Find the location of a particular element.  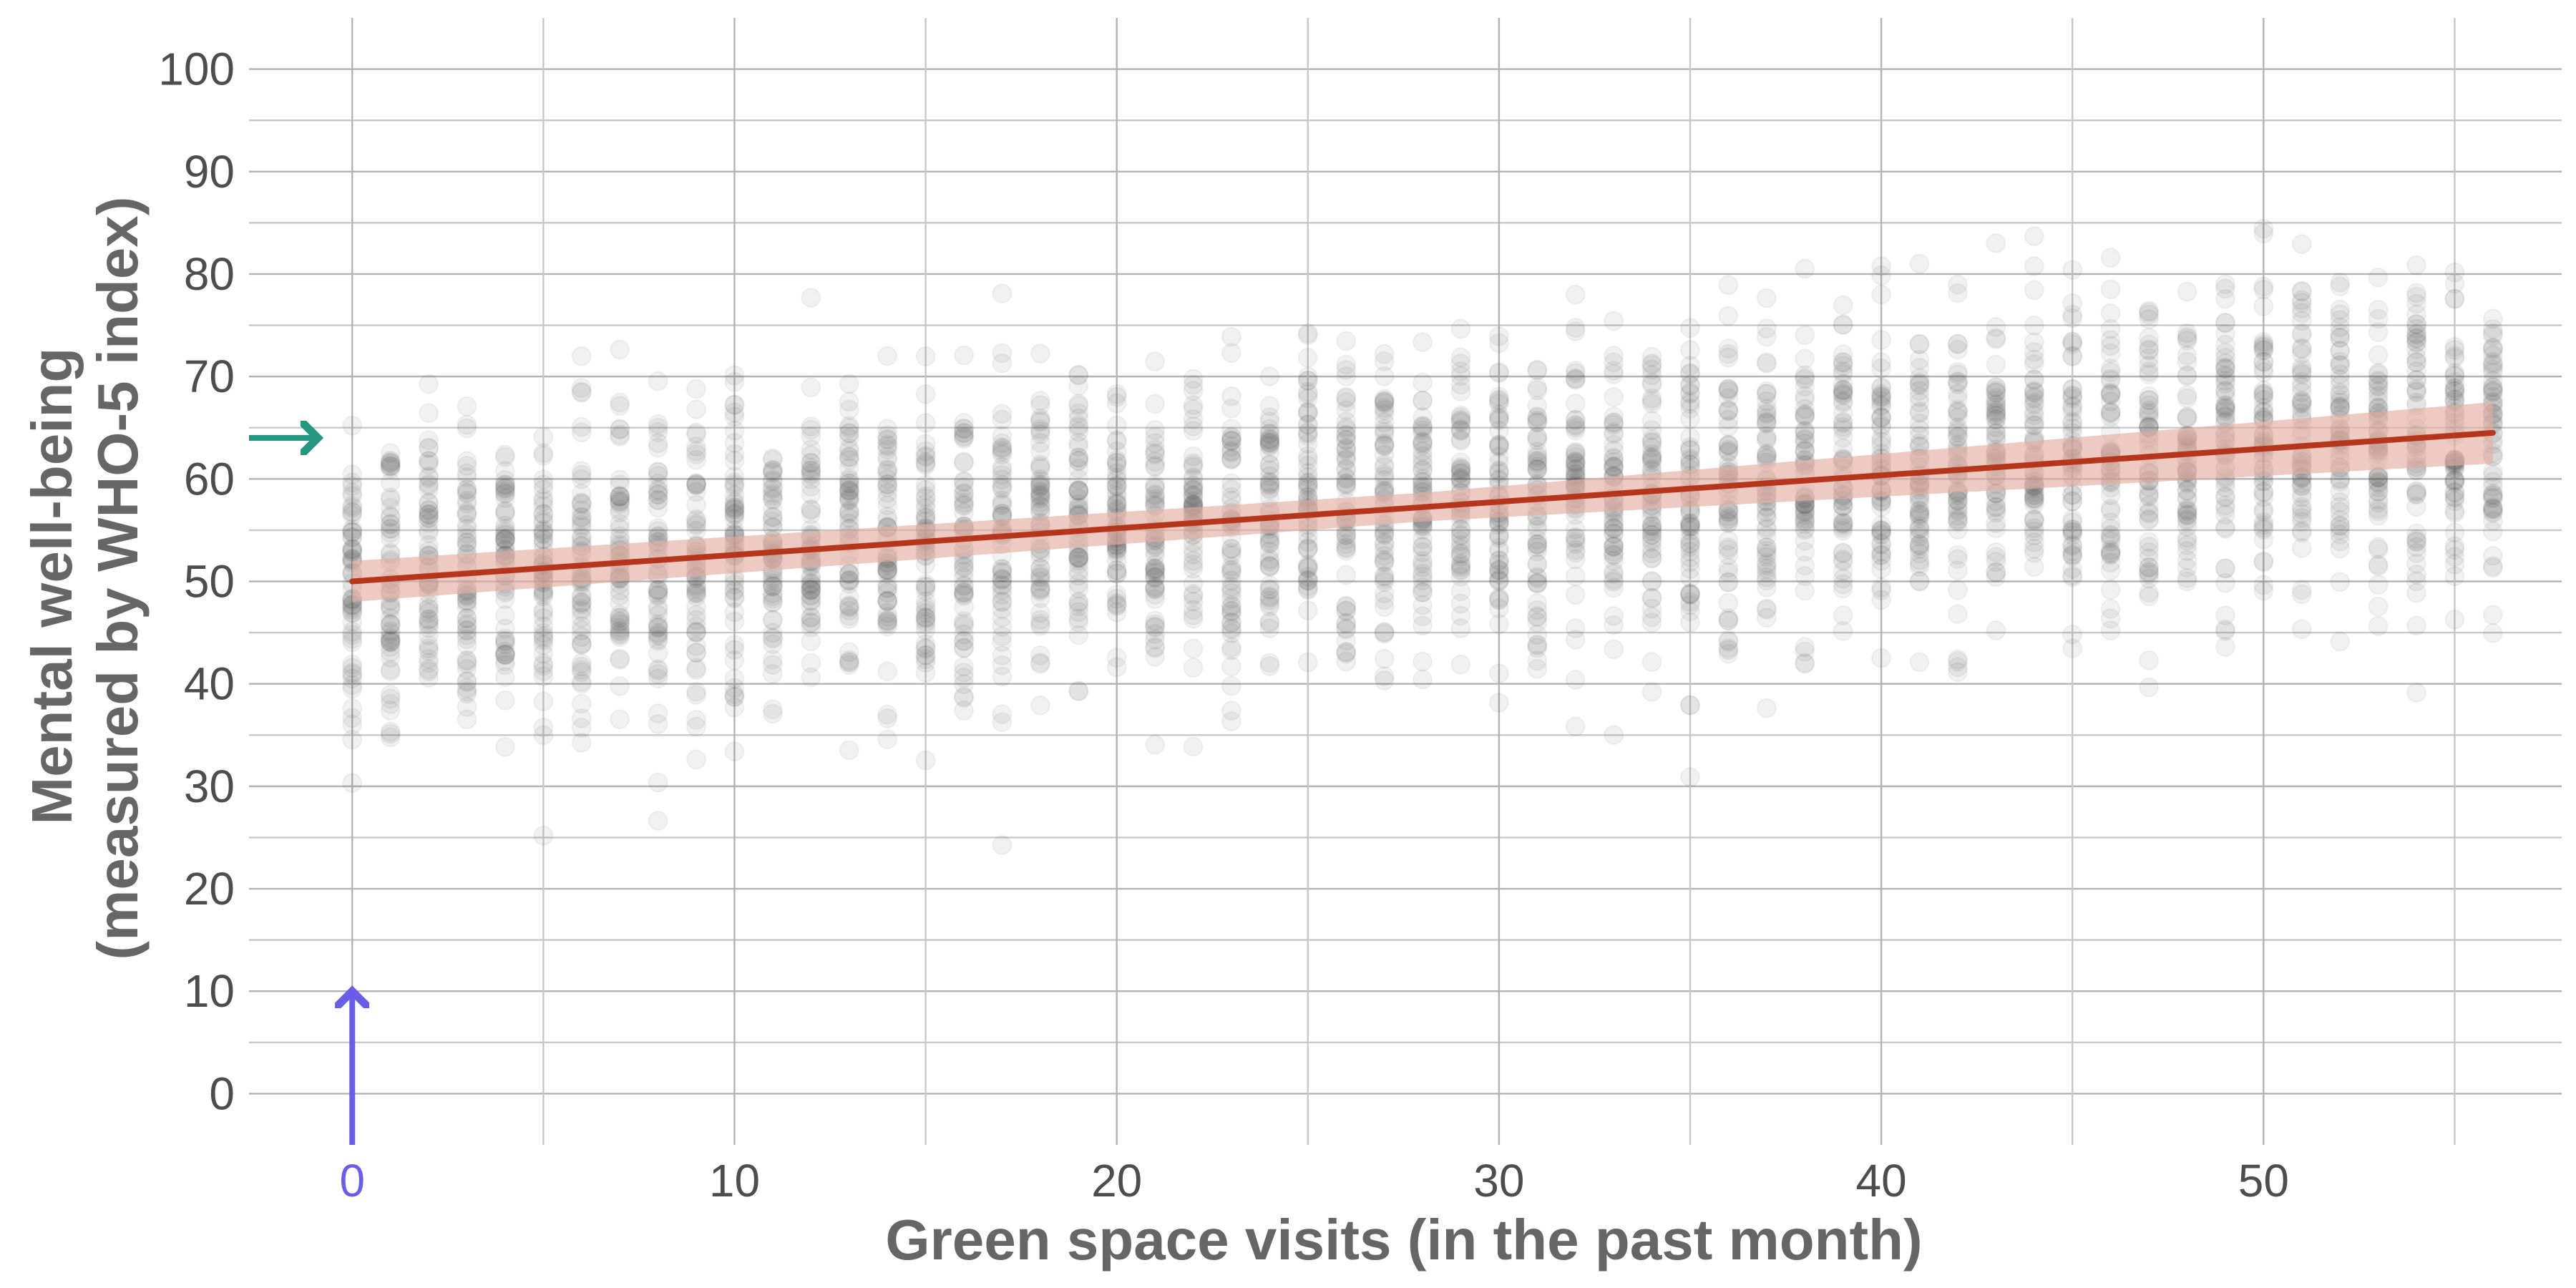

annotations is located at coordinates (300, 791).